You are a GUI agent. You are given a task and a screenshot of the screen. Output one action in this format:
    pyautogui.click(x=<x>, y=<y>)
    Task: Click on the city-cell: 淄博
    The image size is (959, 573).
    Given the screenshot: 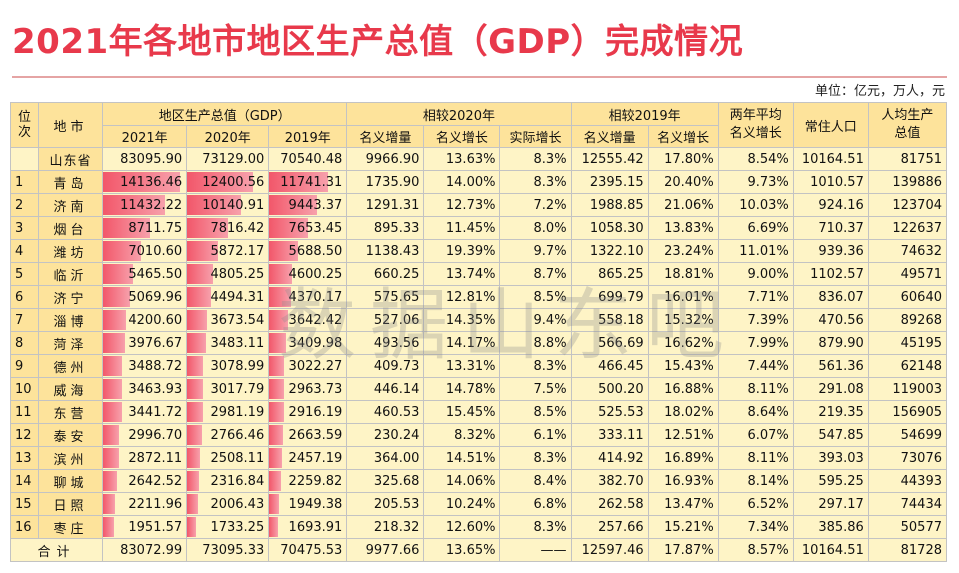 What is the action you would take?
    pyautogui.click(x=71, y=320)
    